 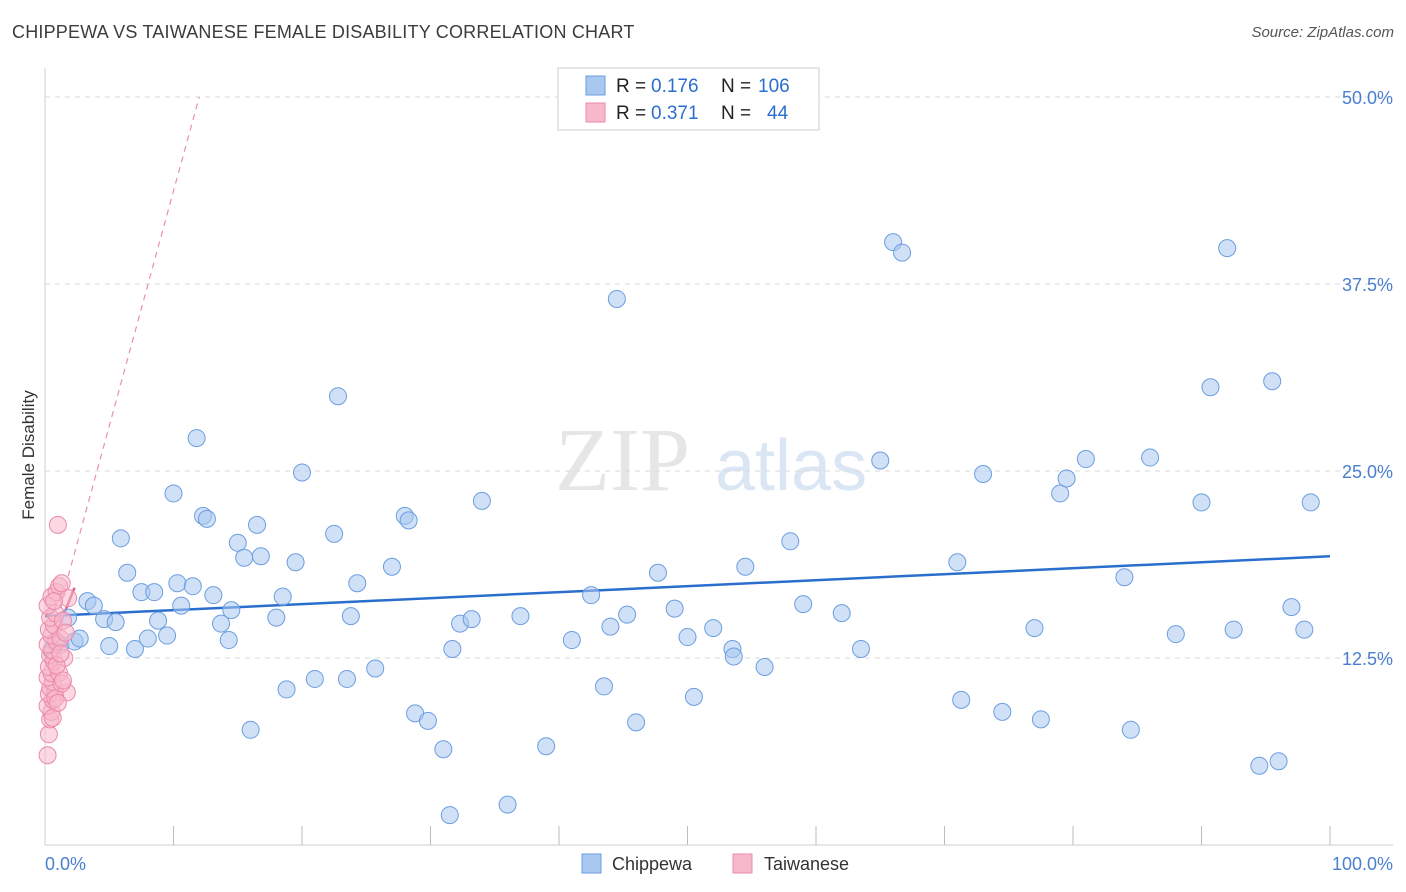 What do you see at coordinates (736, 86) in the screenshot?
I see `legend-n-label: N =` at bounding box center [736, 86].